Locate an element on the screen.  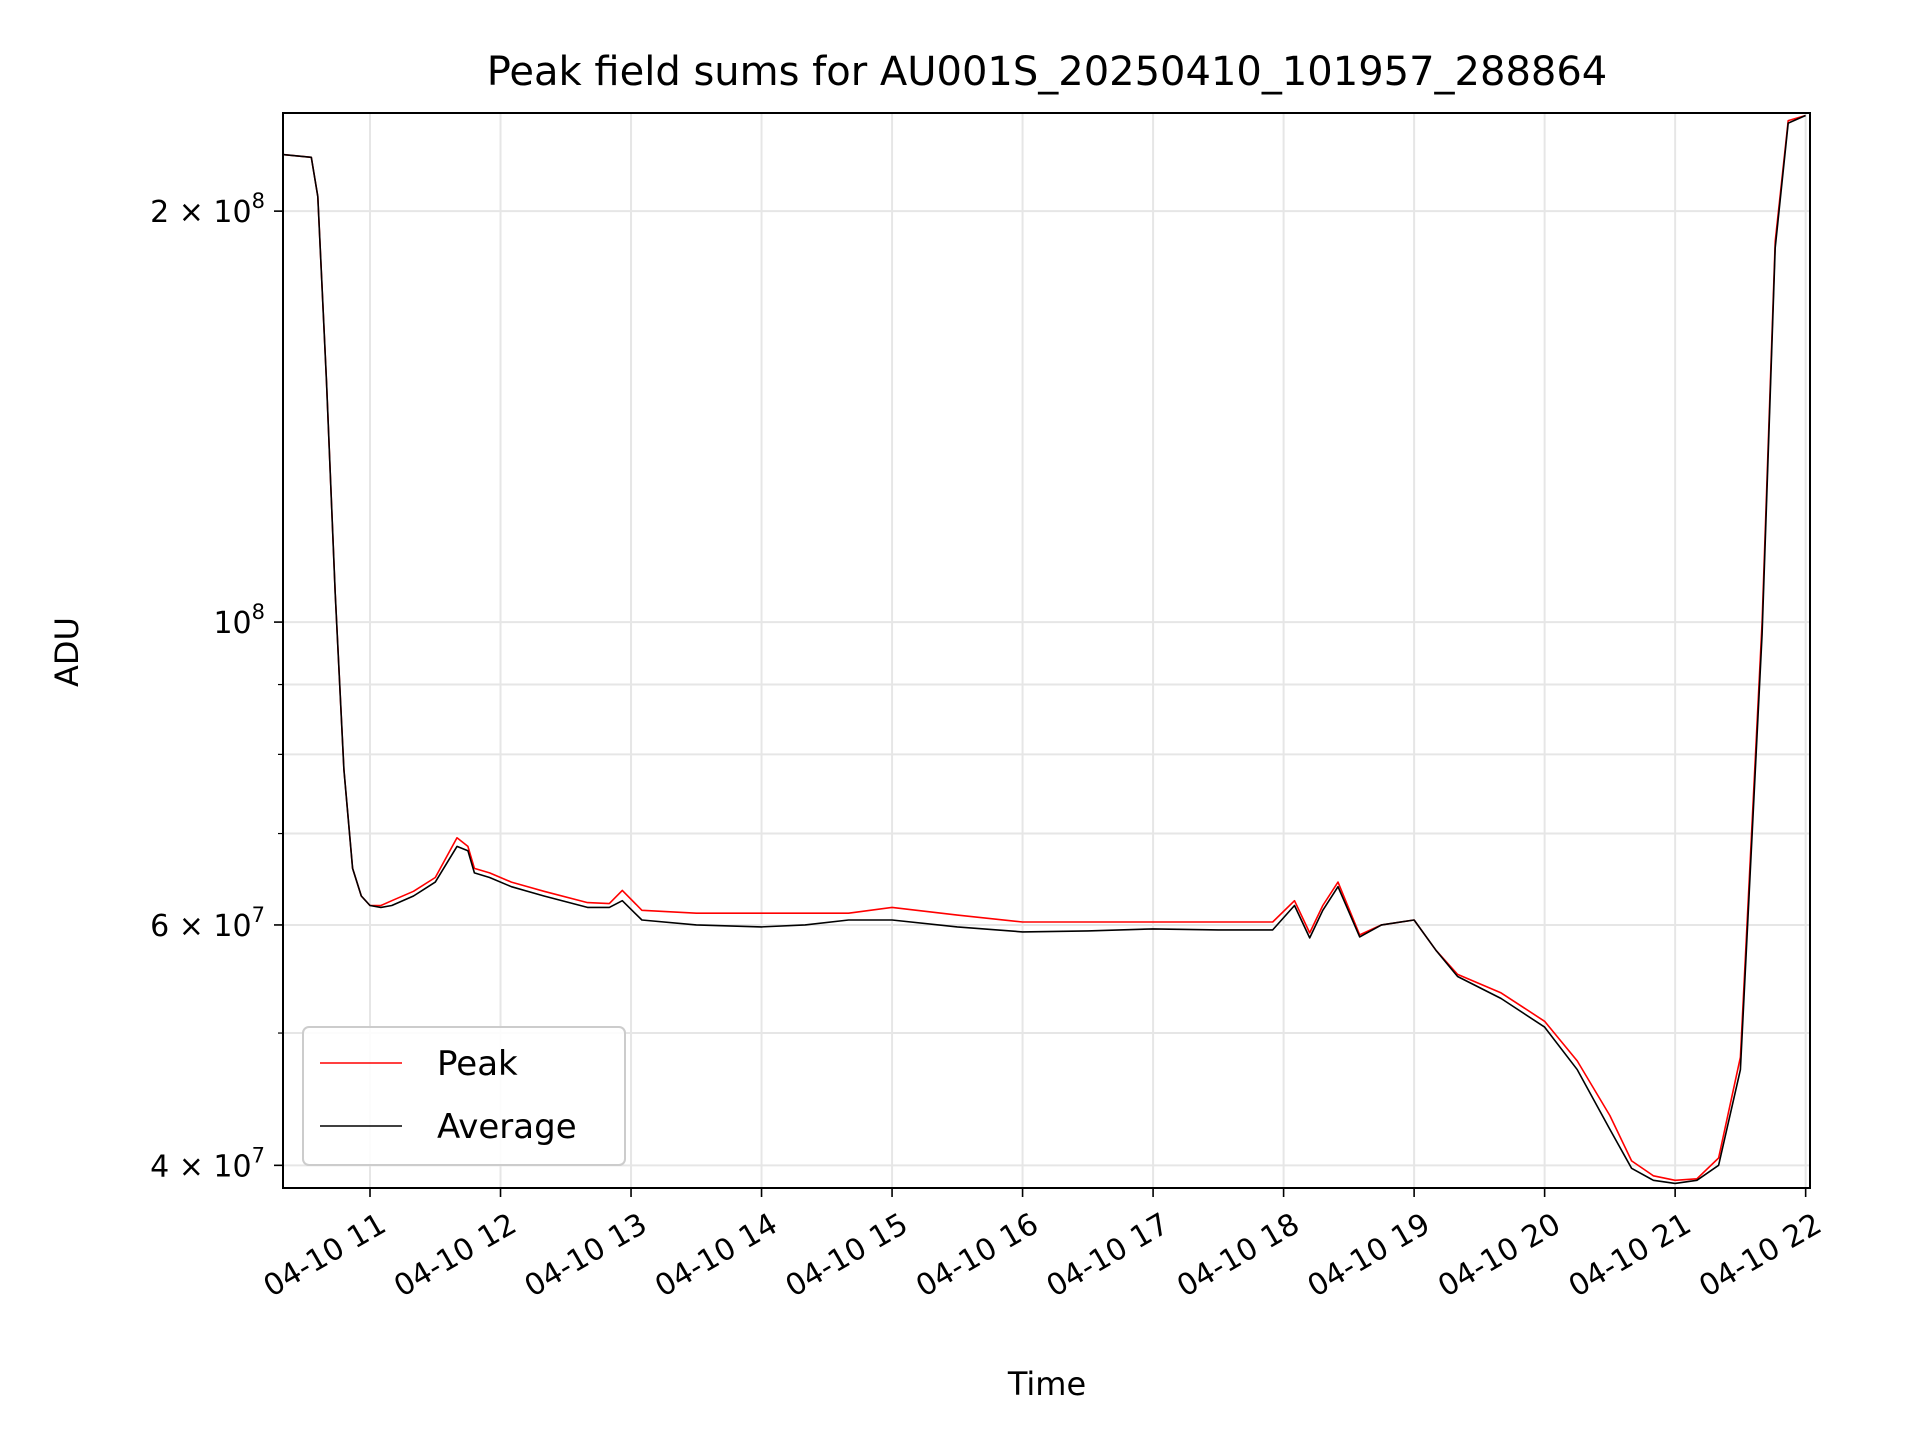
y-tick-label: 6 × 107 is located at coordinates (207, 923).